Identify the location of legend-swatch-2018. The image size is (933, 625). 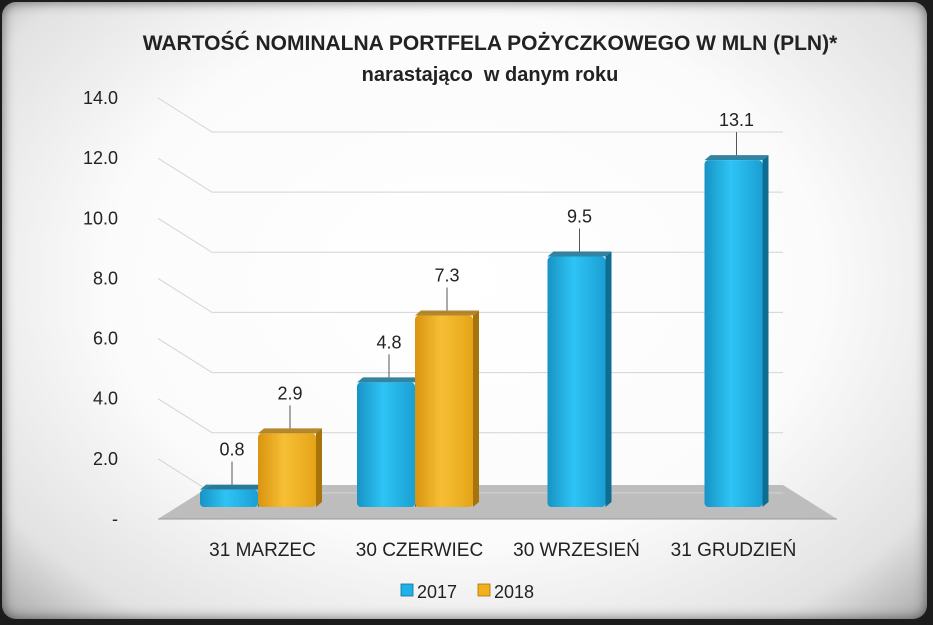
(484, 590).